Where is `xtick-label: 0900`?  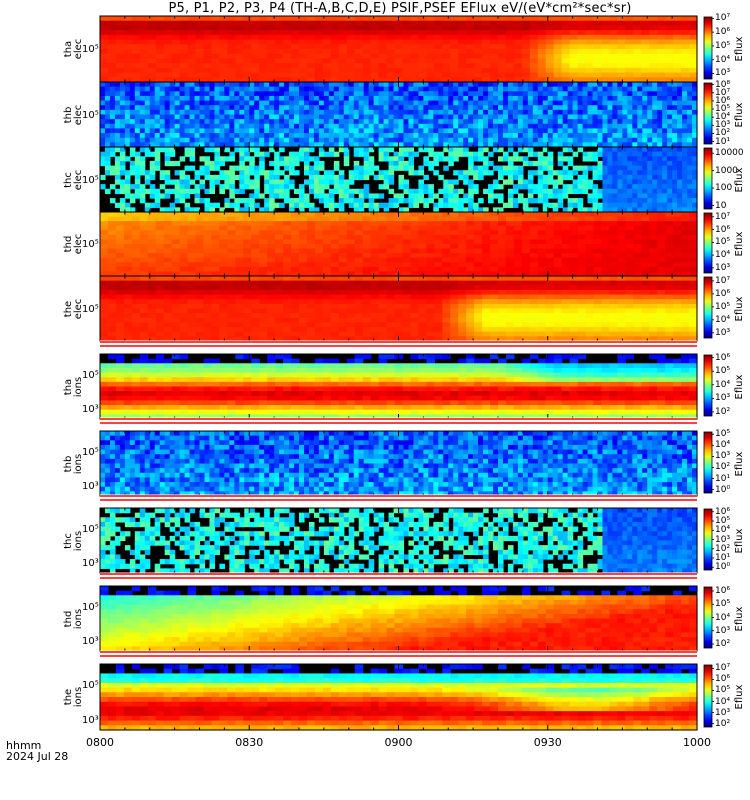
xtick-label: 0900 is located at coordinates (398, 742).